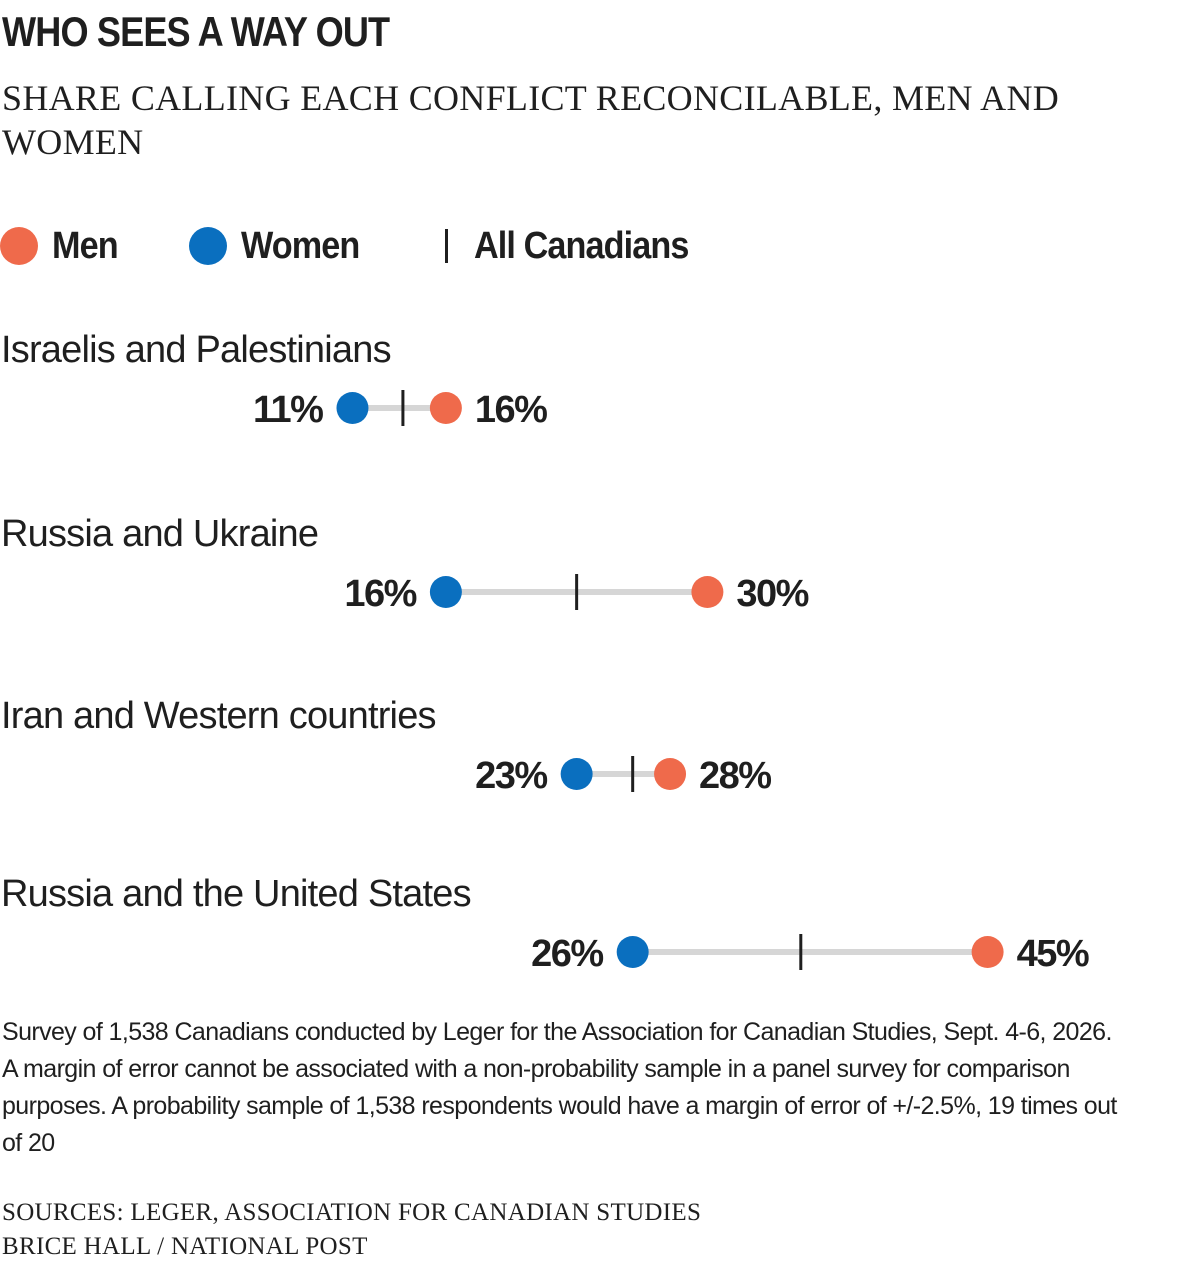  What do you see at coordinates (19, 246) in the screenshot?
I see `legend-men-dot` at bounding box center [19, 246].